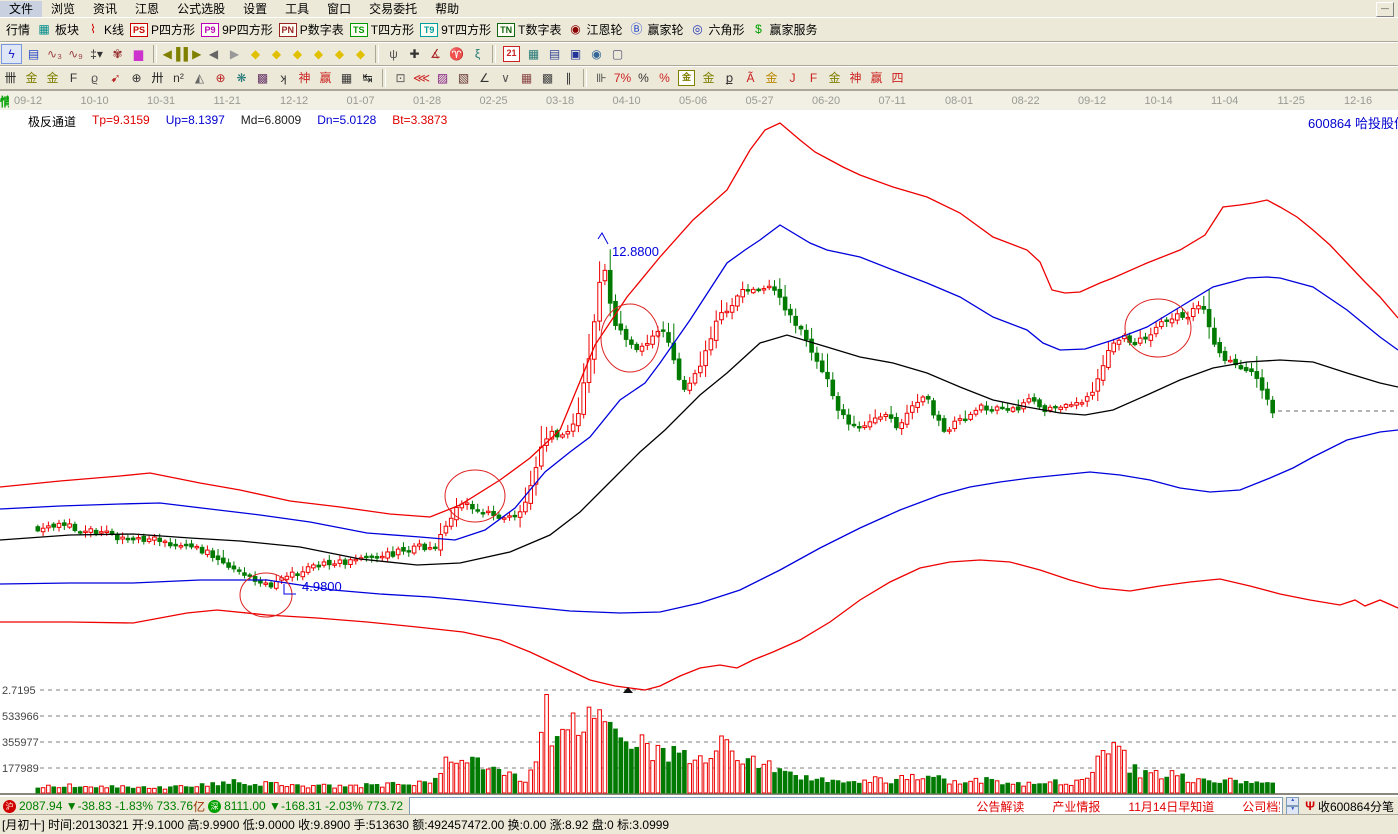 This screenshot has height=834, width=1398. What do you see at coordinates (708, 78) in the screenshot?
I see `gold-lines-icon: 金` at bounding box center [708, 78].